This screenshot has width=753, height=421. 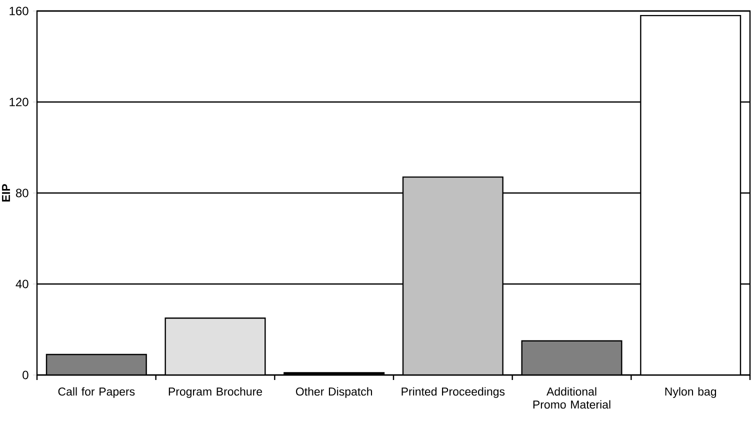 I want to click on y-tick-label: 0, so click(x=25, y=375).